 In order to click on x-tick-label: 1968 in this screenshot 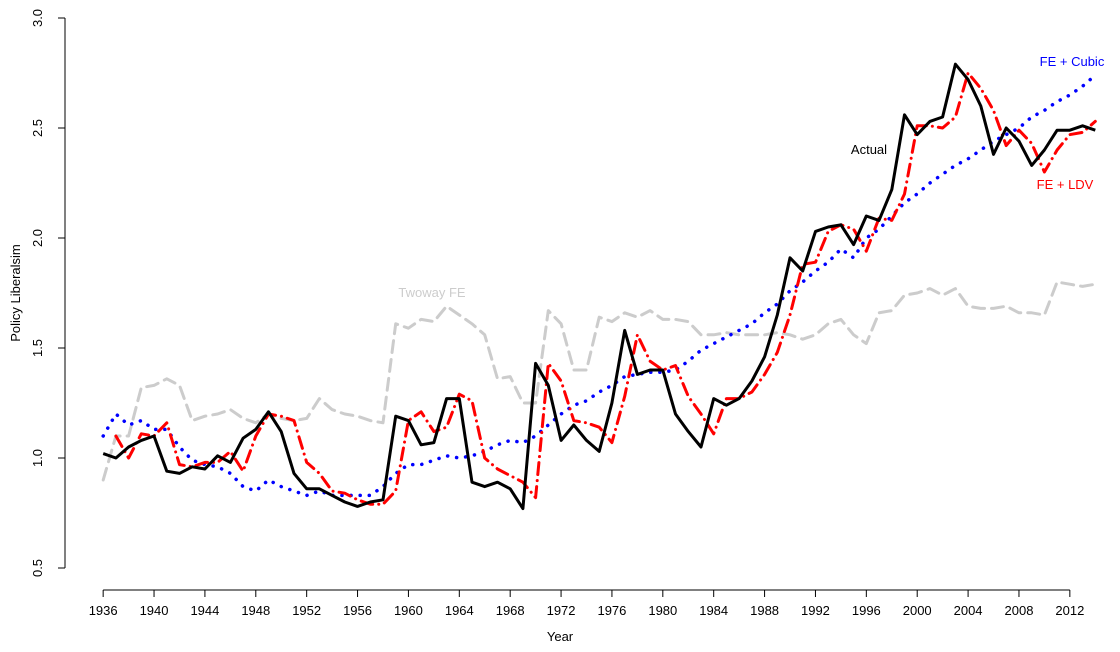, I will do `click(510, 610)`.